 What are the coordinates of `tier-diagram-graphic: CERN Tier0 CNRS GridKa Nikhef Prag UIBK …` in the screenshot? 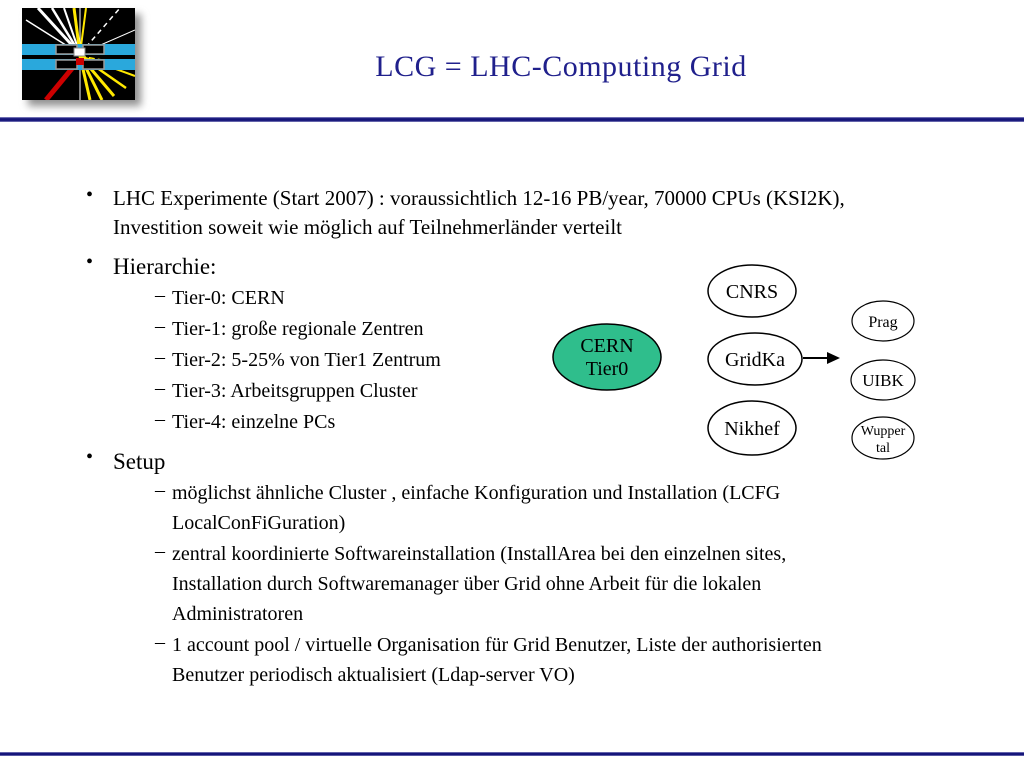 It's located at (734, 362).